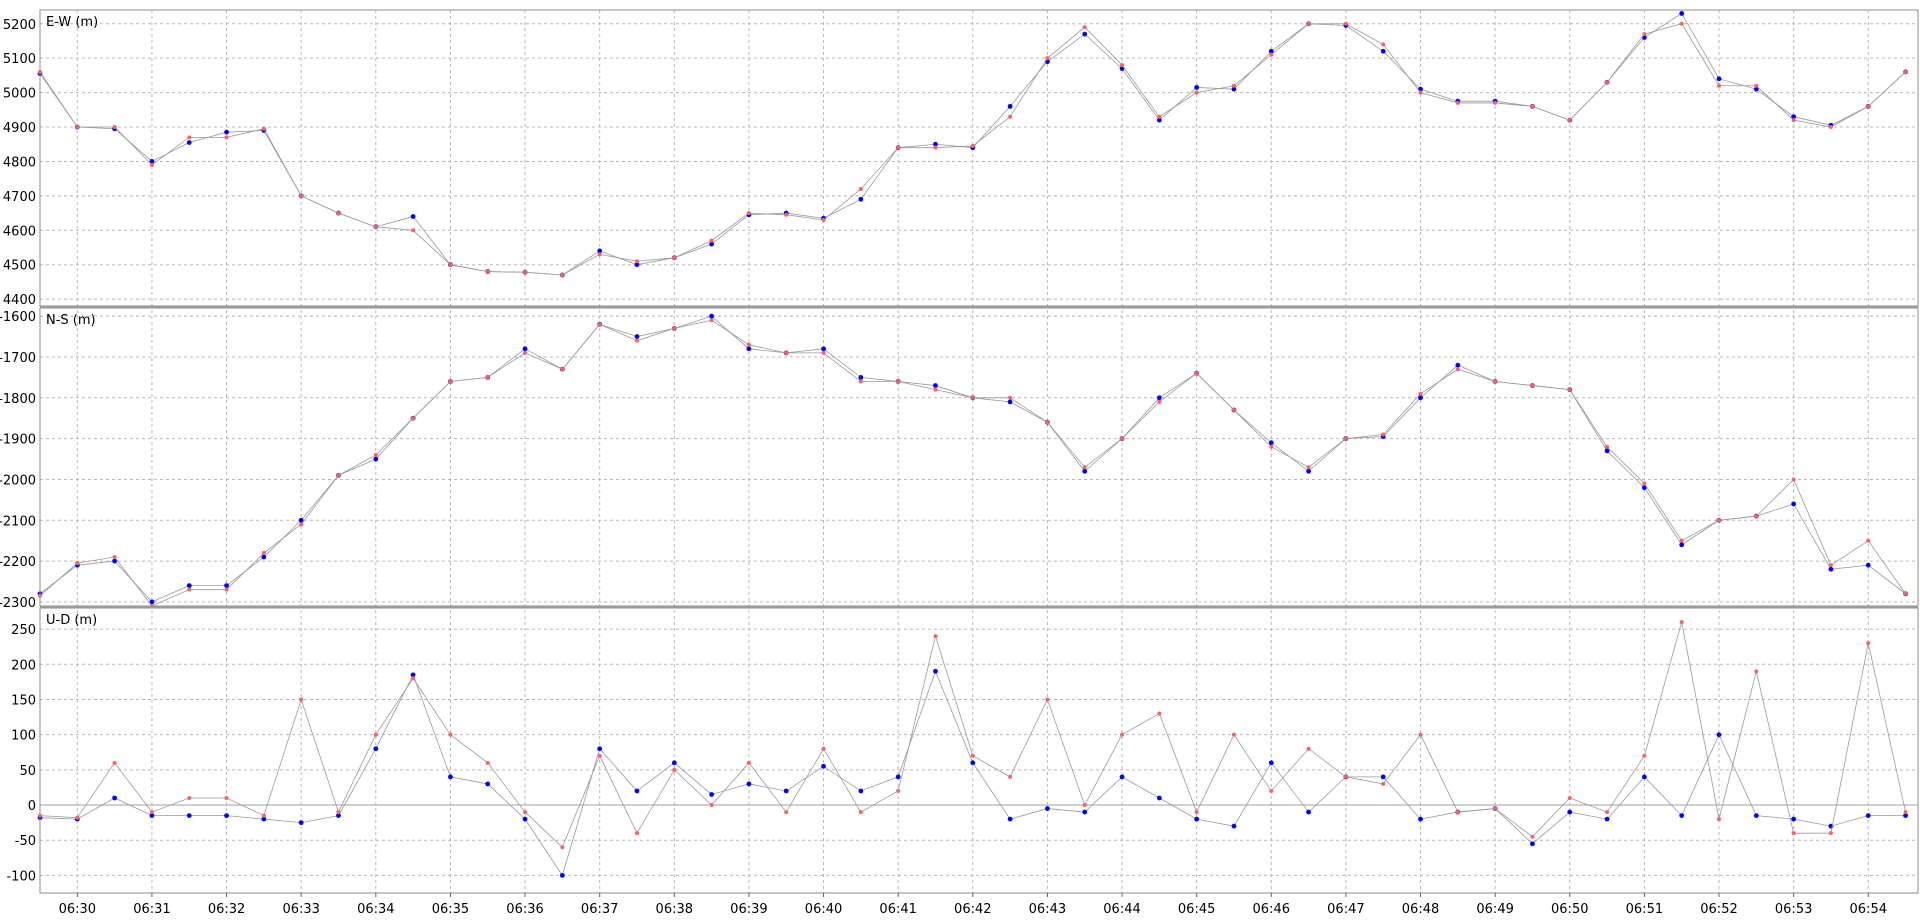 The width and height of the screenshot is (1920, 921). I want to click on y-tick-label: -100, so click(21, 876).